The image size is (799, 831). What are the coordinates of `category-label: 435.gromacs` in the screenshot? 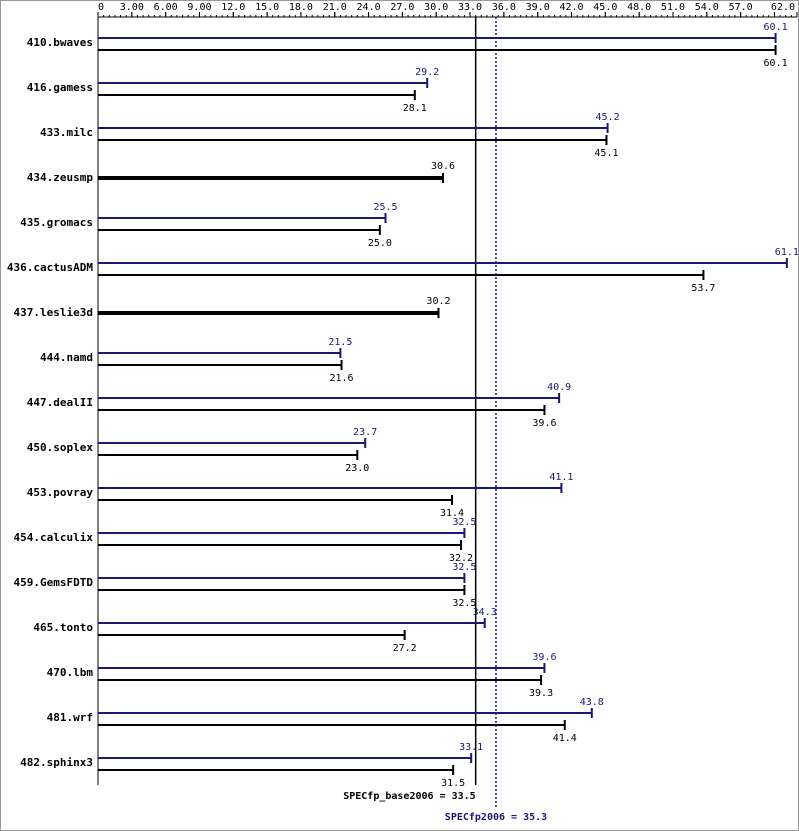 It's located at (56, 222).